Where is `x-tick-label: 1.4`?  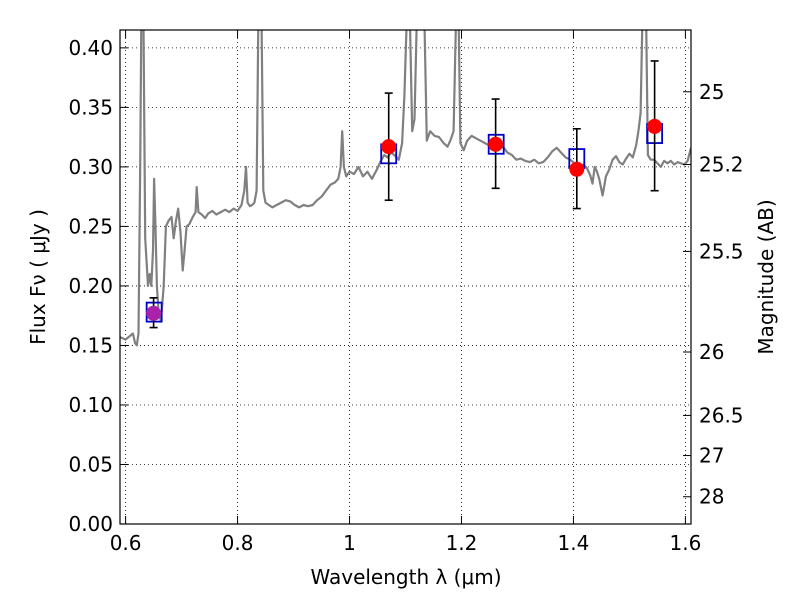
x-tick-label: 1.4 is located at coordinates (574, 543).